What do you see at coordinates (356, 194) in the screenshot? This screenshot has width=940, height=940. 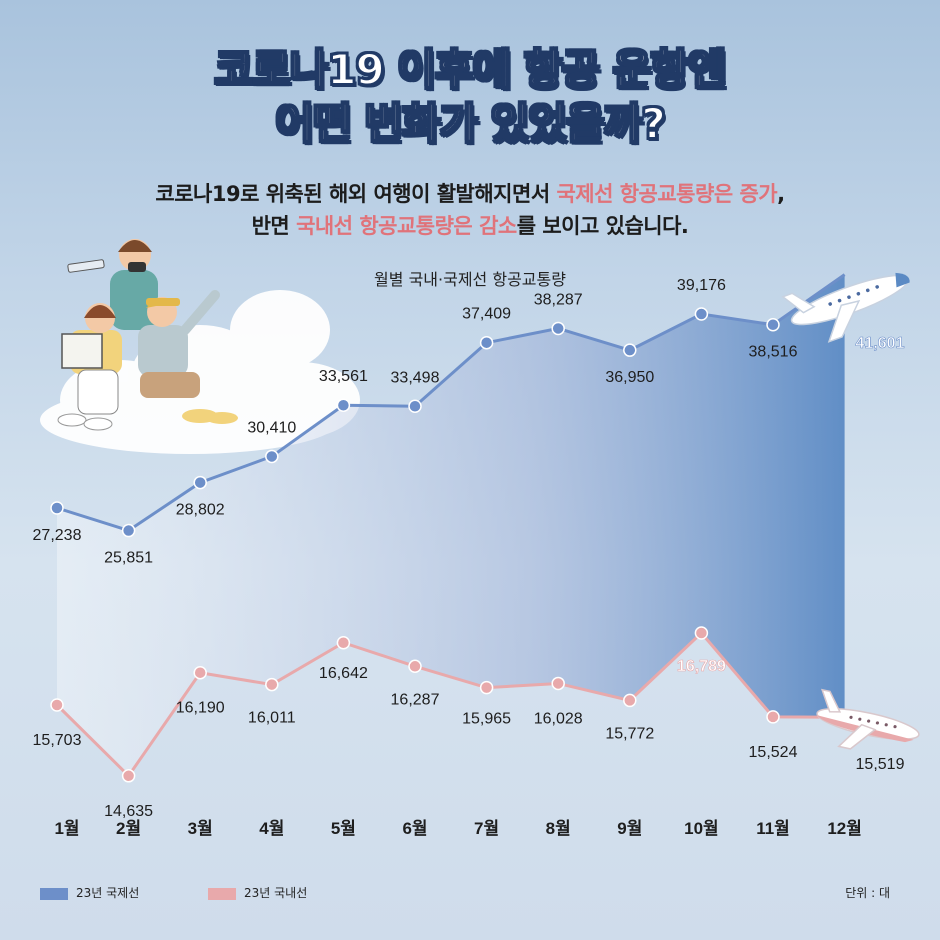 I see `subtitle-1-part-a: 코로나19로 위축된 해외 여행이 활발해지면서` at bounding box center [356, 194].